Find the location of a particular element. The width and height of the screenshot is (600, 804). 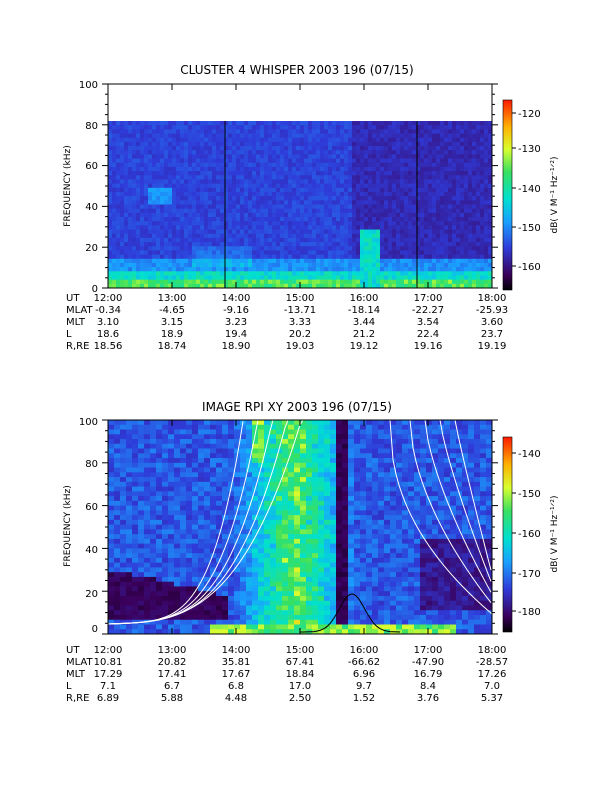

ephemeris-value: -18.14 is located at coordinates (364, 310).